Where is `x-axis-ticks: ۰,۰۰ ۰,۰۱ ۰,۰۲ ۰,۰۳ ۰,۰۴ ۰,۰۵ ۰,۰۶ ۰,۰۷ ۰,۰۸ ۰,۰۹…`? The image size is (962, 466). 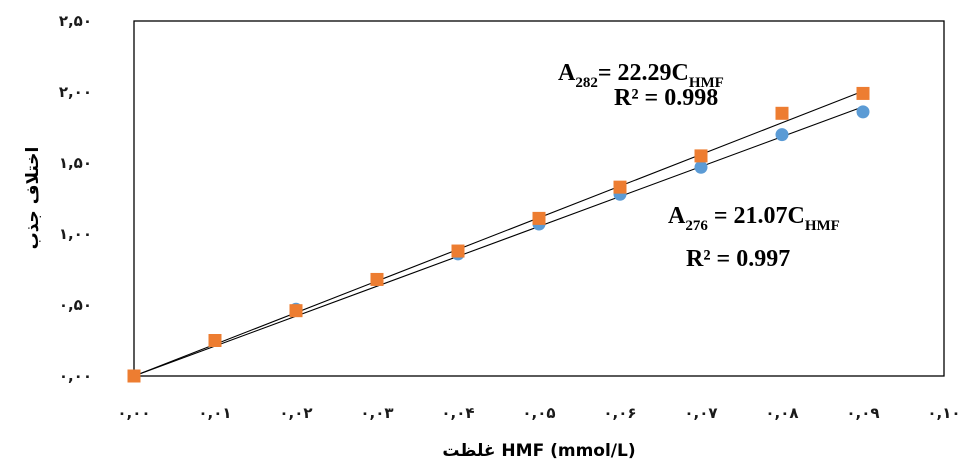
x-axis-ticks: ۰,۰۰ ۰,۰۱ ۰,۰۲ ۰,۰۳ ۰,۰۴ ۰,۰۵ ۰,۰۶ ۰,۰۷ ۰,۰۸ ۰,۰۹… is located at coordinates (538, 413).